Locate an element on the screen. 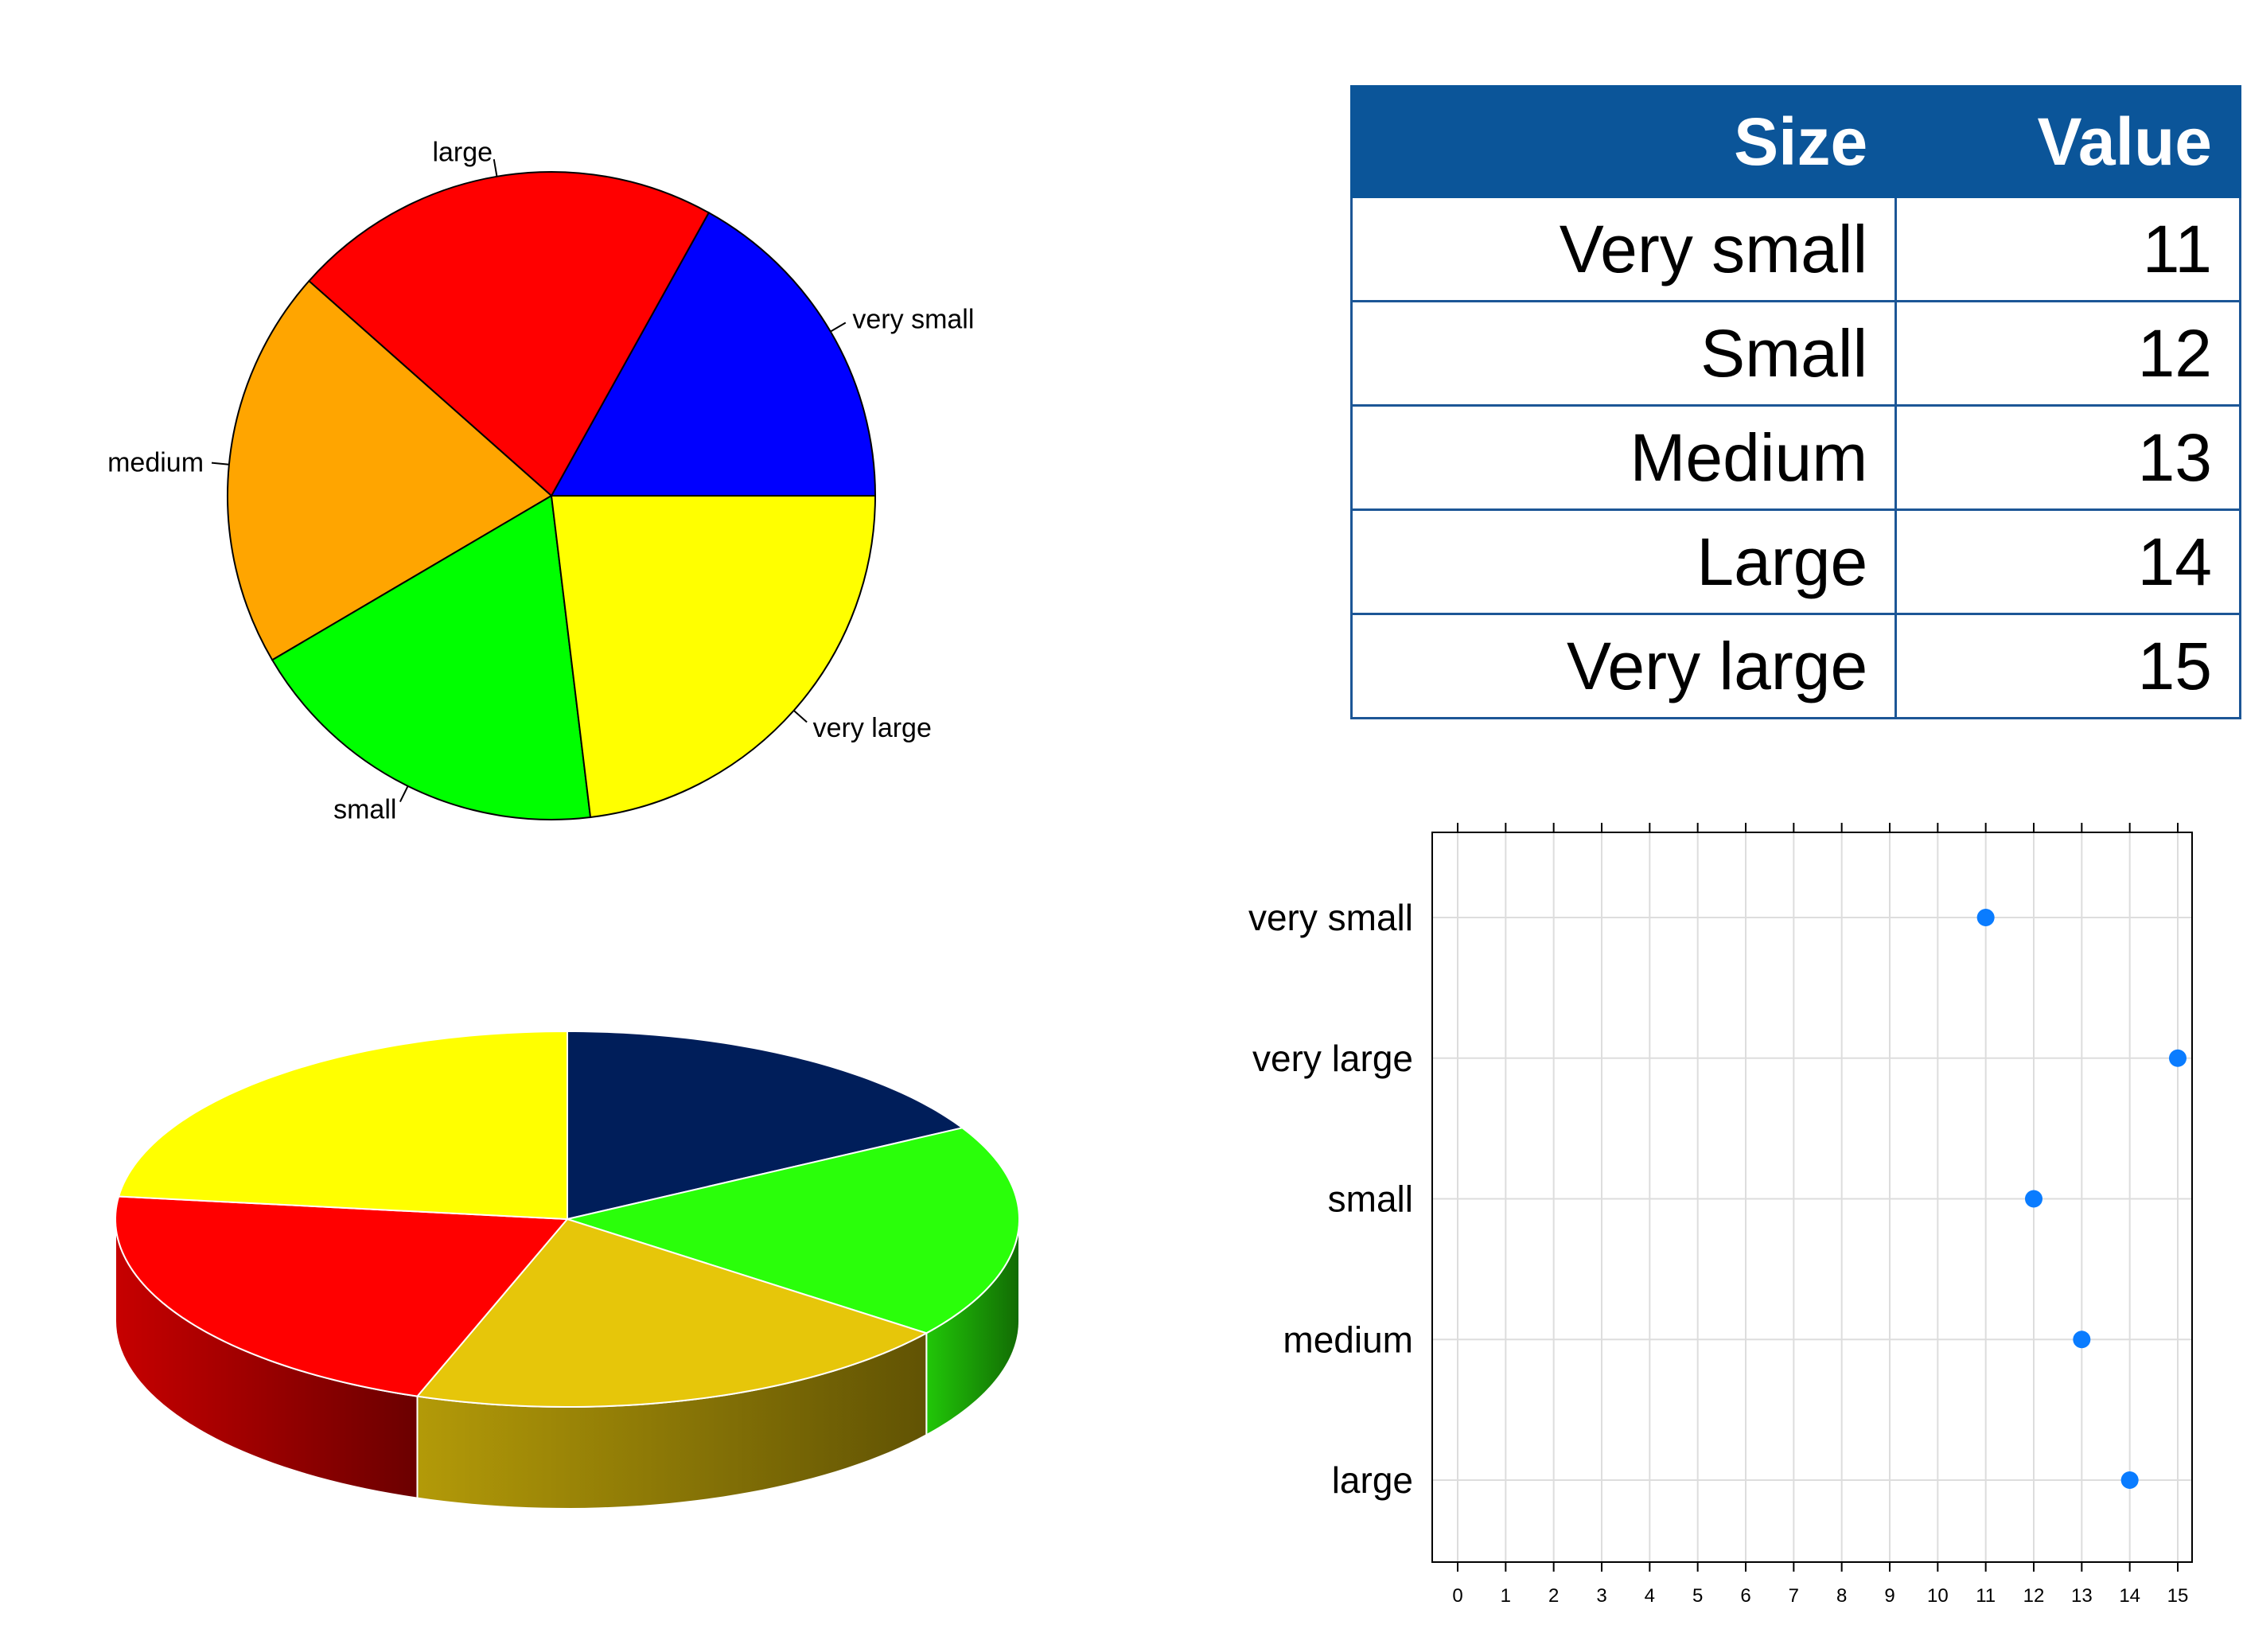  x-tick-label: 8 is located at coordinates (1842, 1596).